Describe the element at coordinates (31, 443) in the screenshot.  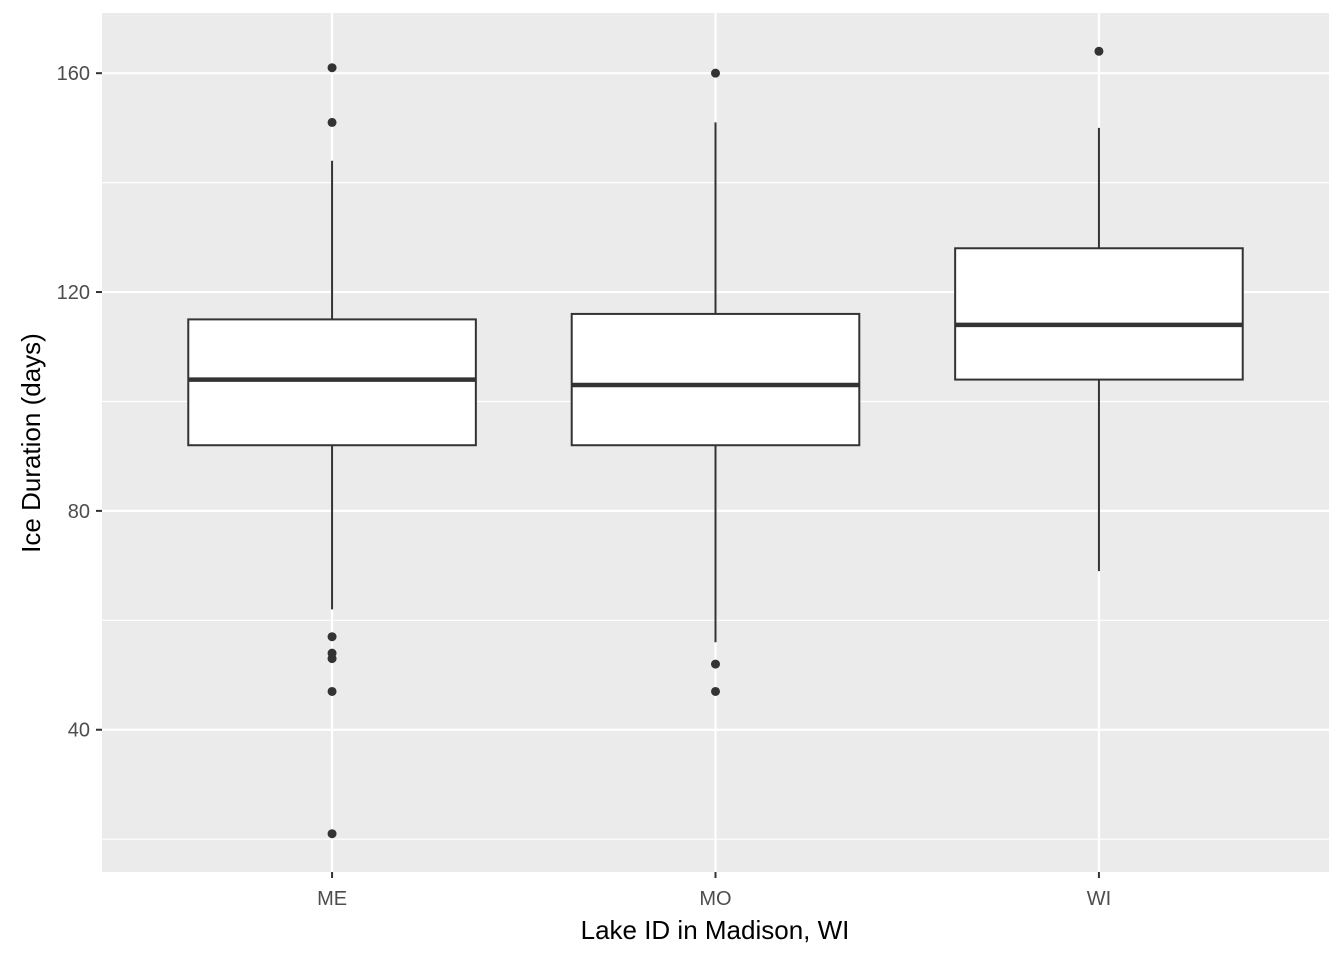
I see `y-axis-title: Ice Duration (days)` at that location.